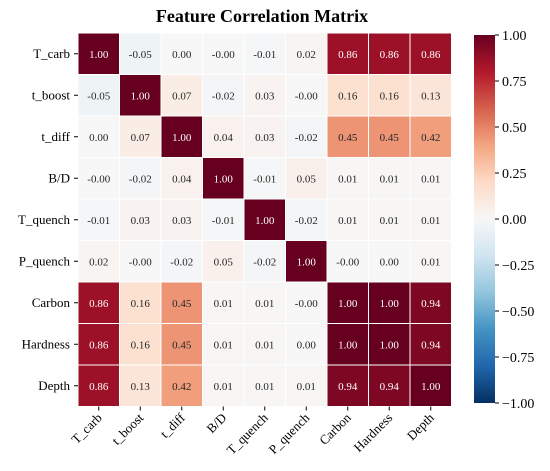 Image resolution: width=550 pixels, height=471 pixels. Describe the element at coordinates (348, 55) in the screenshot. I see `cell-value-label: 0.86` at that location.